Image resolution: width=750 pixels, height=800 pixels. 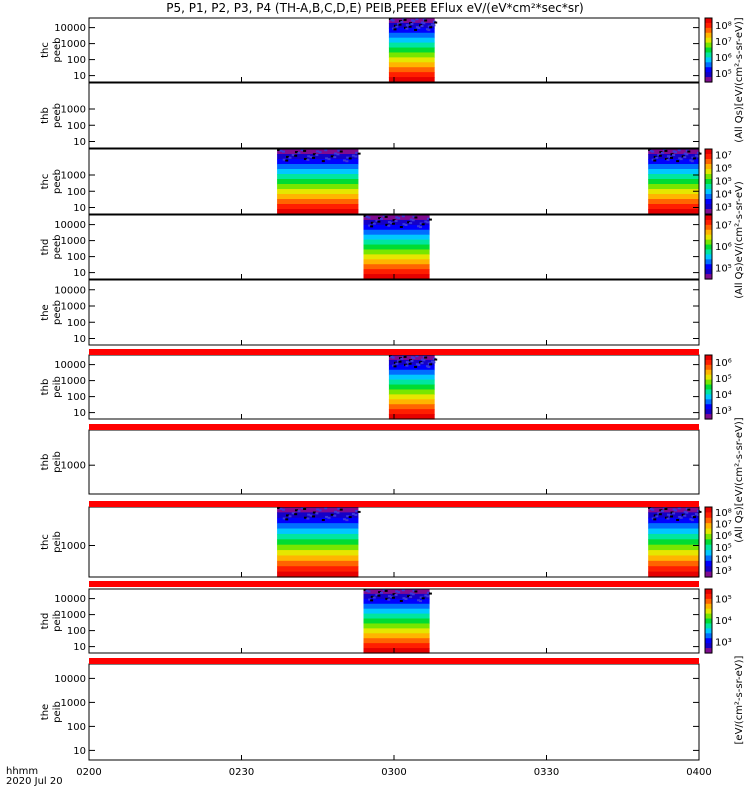 What do you see at coordinates (393, 772) in the screenshot?
I see `x-tick-label: 0300` at bounding box center [393, 772].